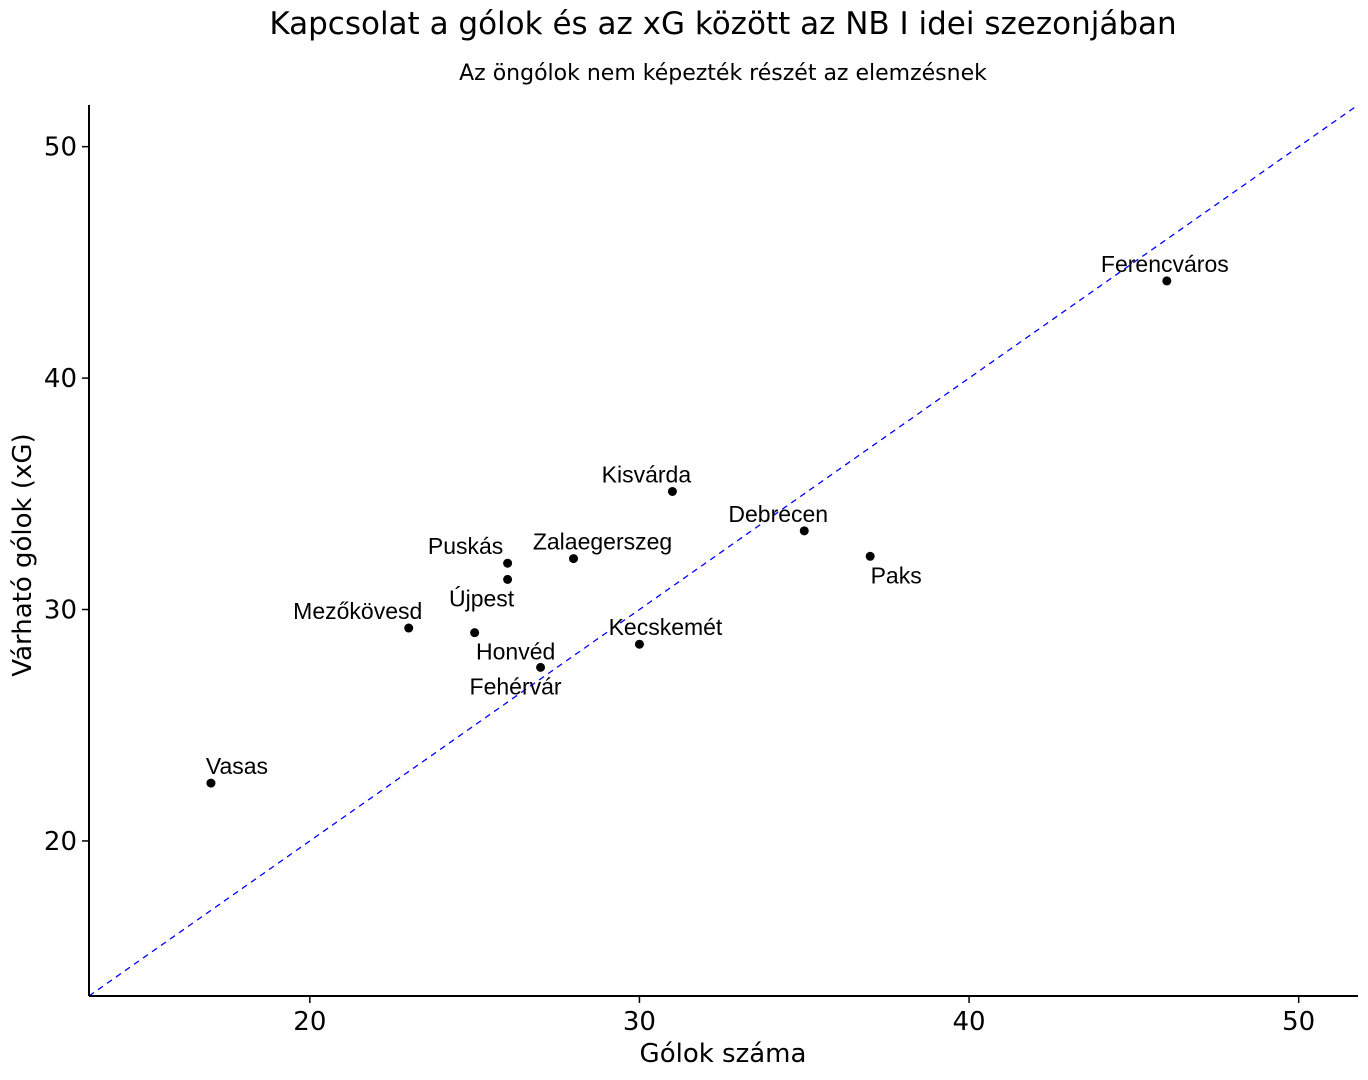 The height and width of the screenshot is (1080, 1368). I want to click on x-axis-label: Gólok száma, so click(723, 1054).